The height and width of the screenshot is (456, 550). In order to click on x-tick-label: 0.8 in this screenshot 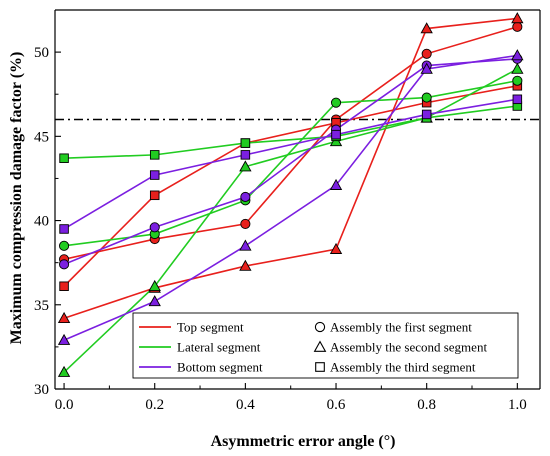, I will do `click(426, 405)`.